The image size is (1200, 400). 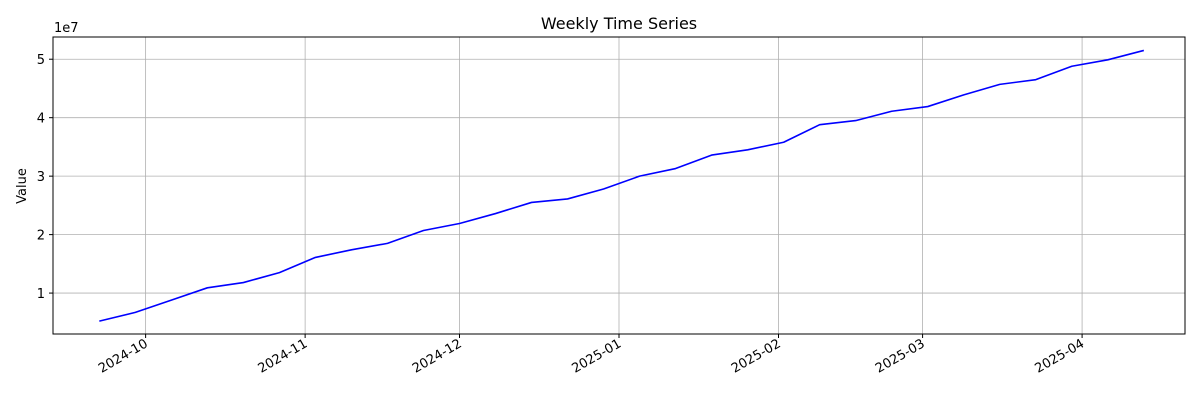 What do you see at coordinates (756, 356) in the screenshot?
I see `x-tick-label: 2025-02` at bounding box center [756, 356].